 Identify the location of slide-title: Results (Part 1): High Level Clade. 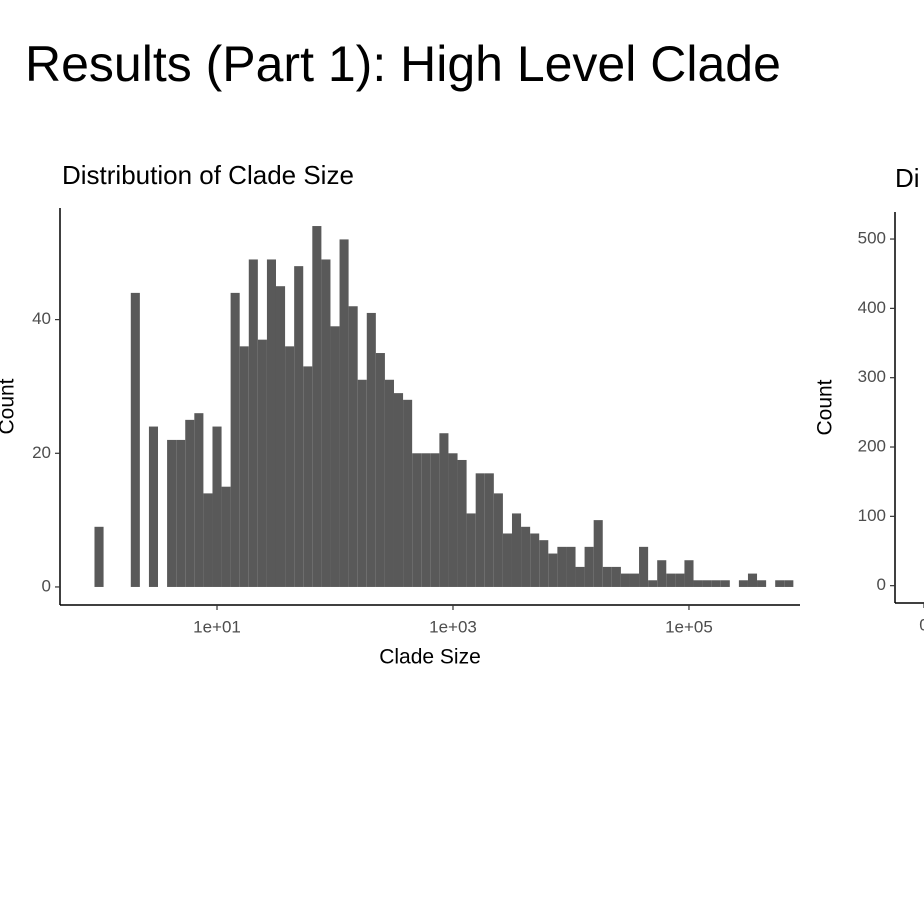
(403, 64).